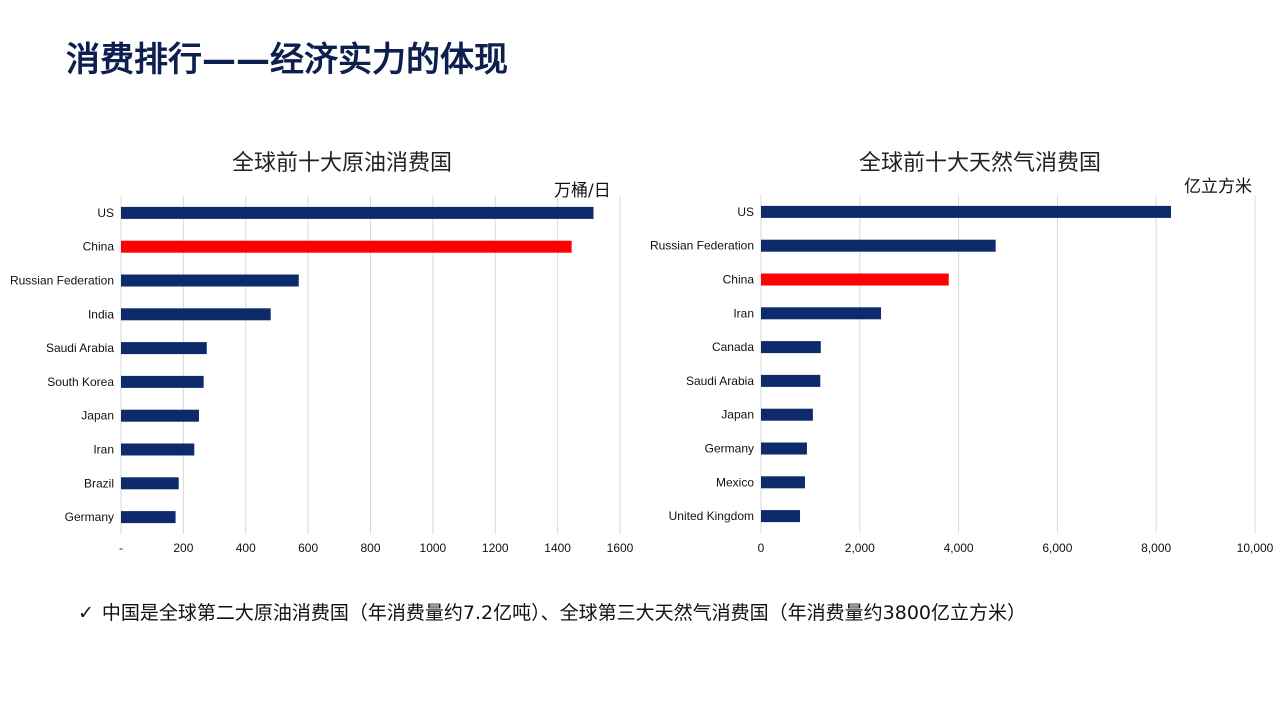 The image size is (1280, 720). I want to click on gas-unit-label: 亿立方米, so click(1218, 187).